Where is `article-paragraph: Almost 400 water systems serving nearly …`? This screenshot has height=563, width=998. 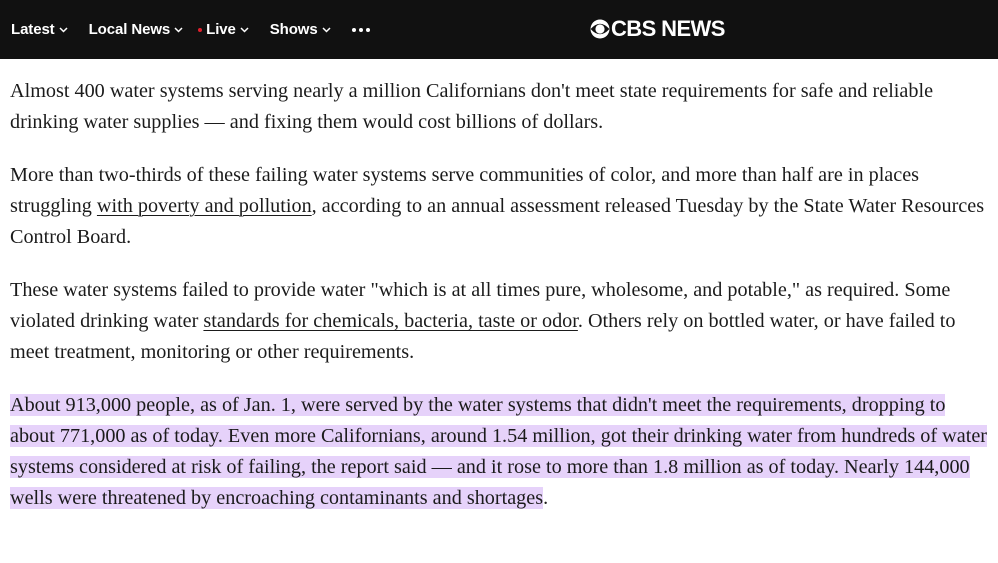
article-paragraph: Almost 400 water systems serving nearly … is located at coordinates (472, 106).